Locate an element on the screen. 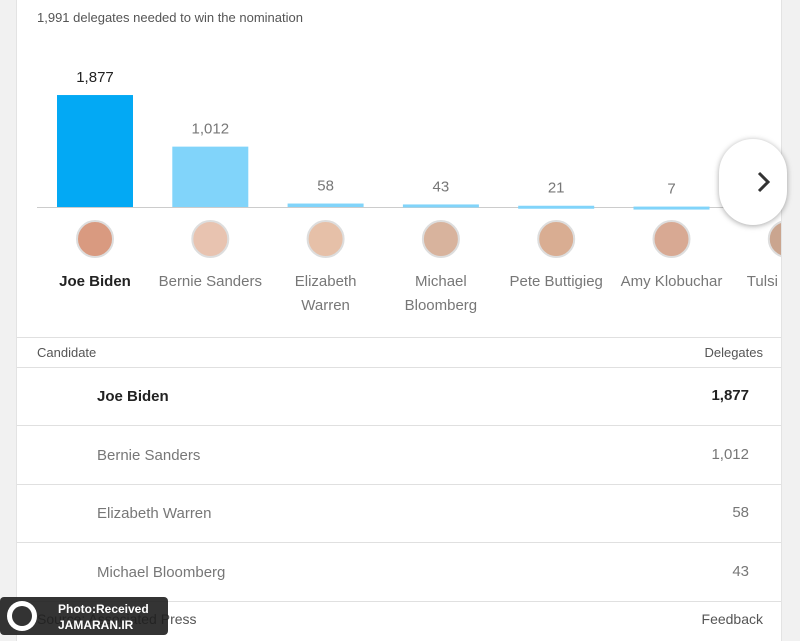 This screenshot has width=800, height=641. value-label: 1,012 is located at coordinates (211, 129).